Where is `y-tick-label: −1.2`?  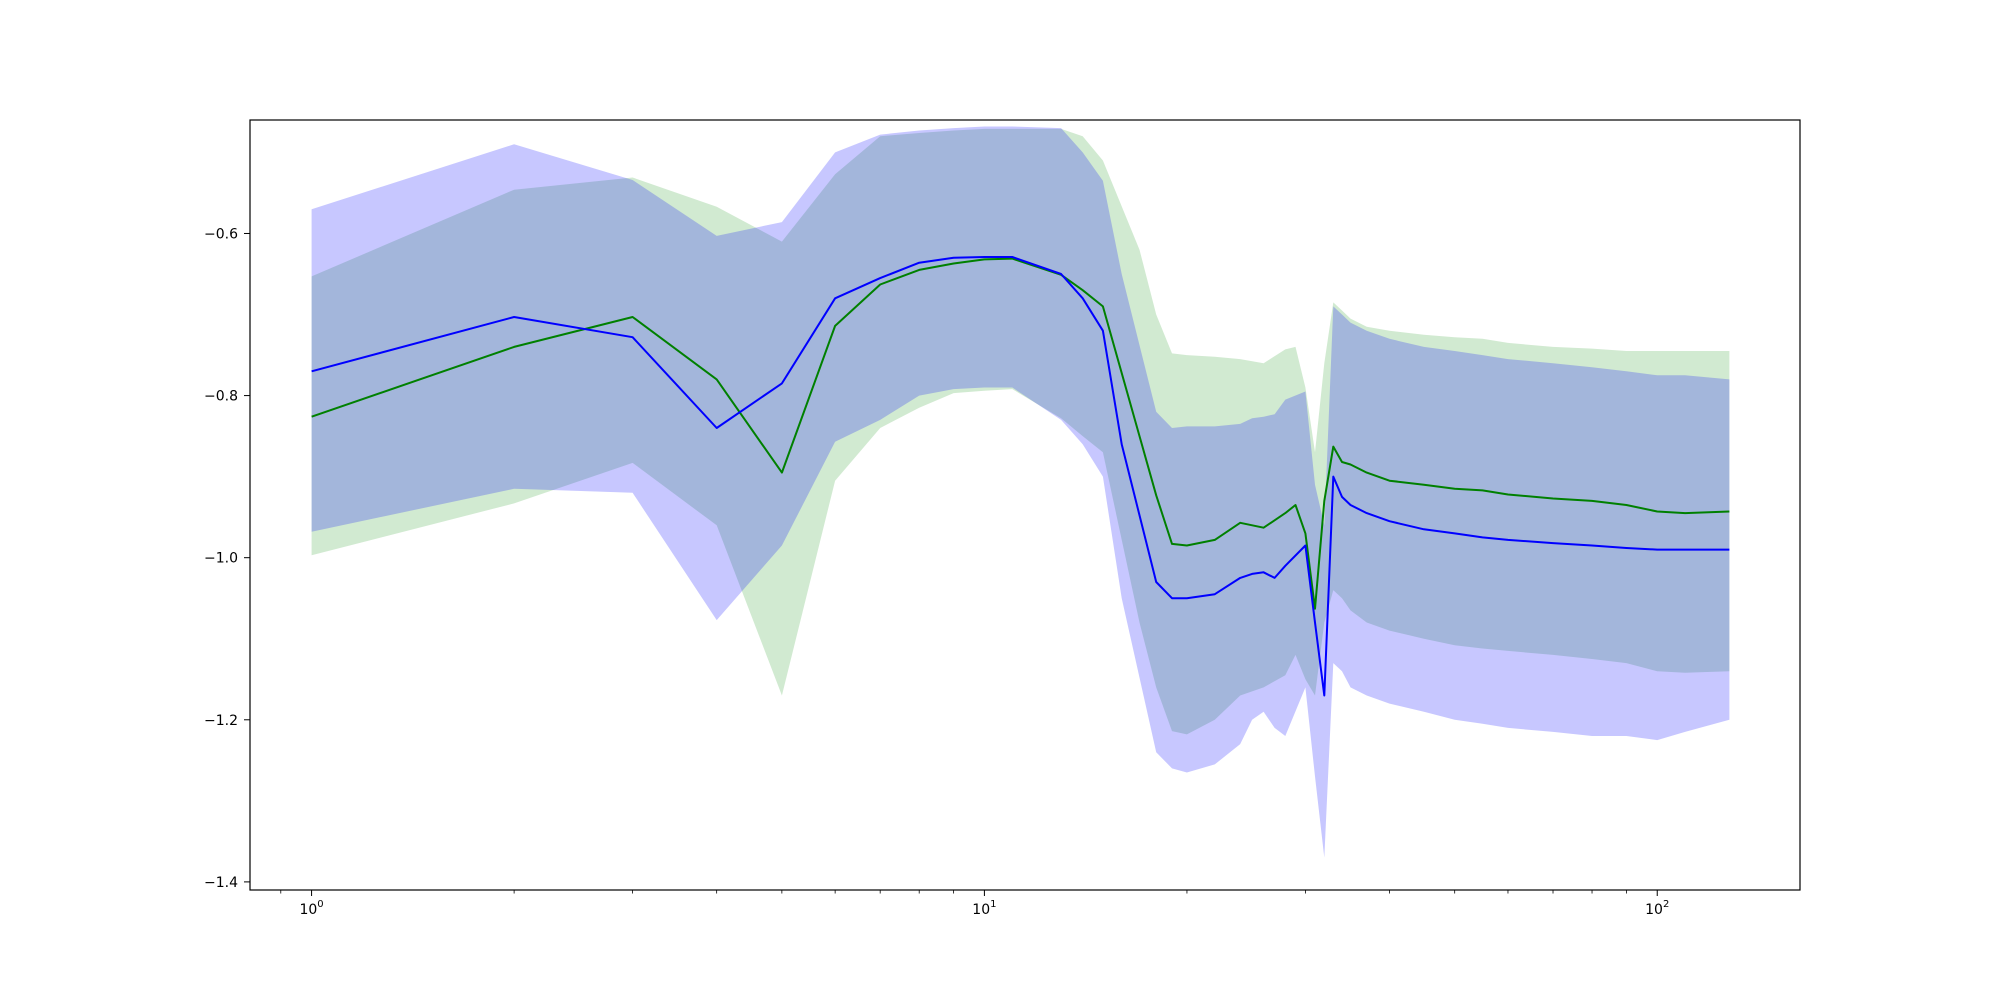
y-tick-label: −1.2 is located at coordinates (221, 721).